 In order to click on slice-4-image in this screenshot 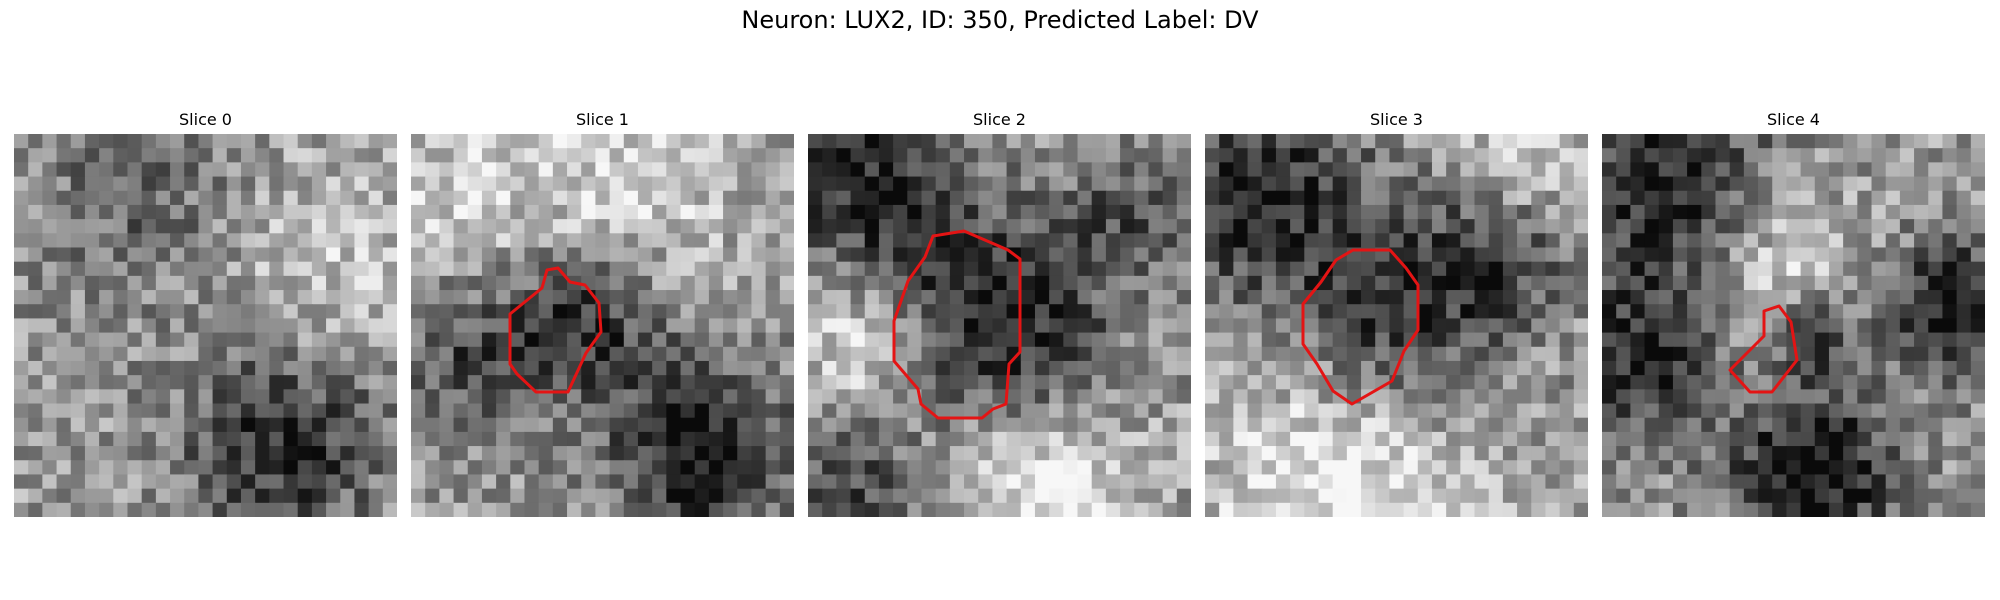, I will do `click(1793, 325)`.